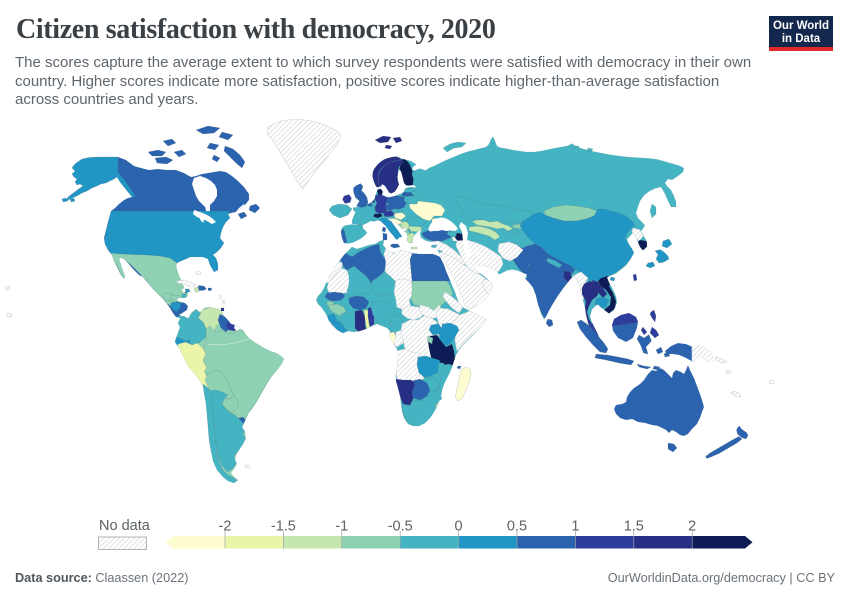  I want to click on svg-text: 0.5, so click(517, 527).